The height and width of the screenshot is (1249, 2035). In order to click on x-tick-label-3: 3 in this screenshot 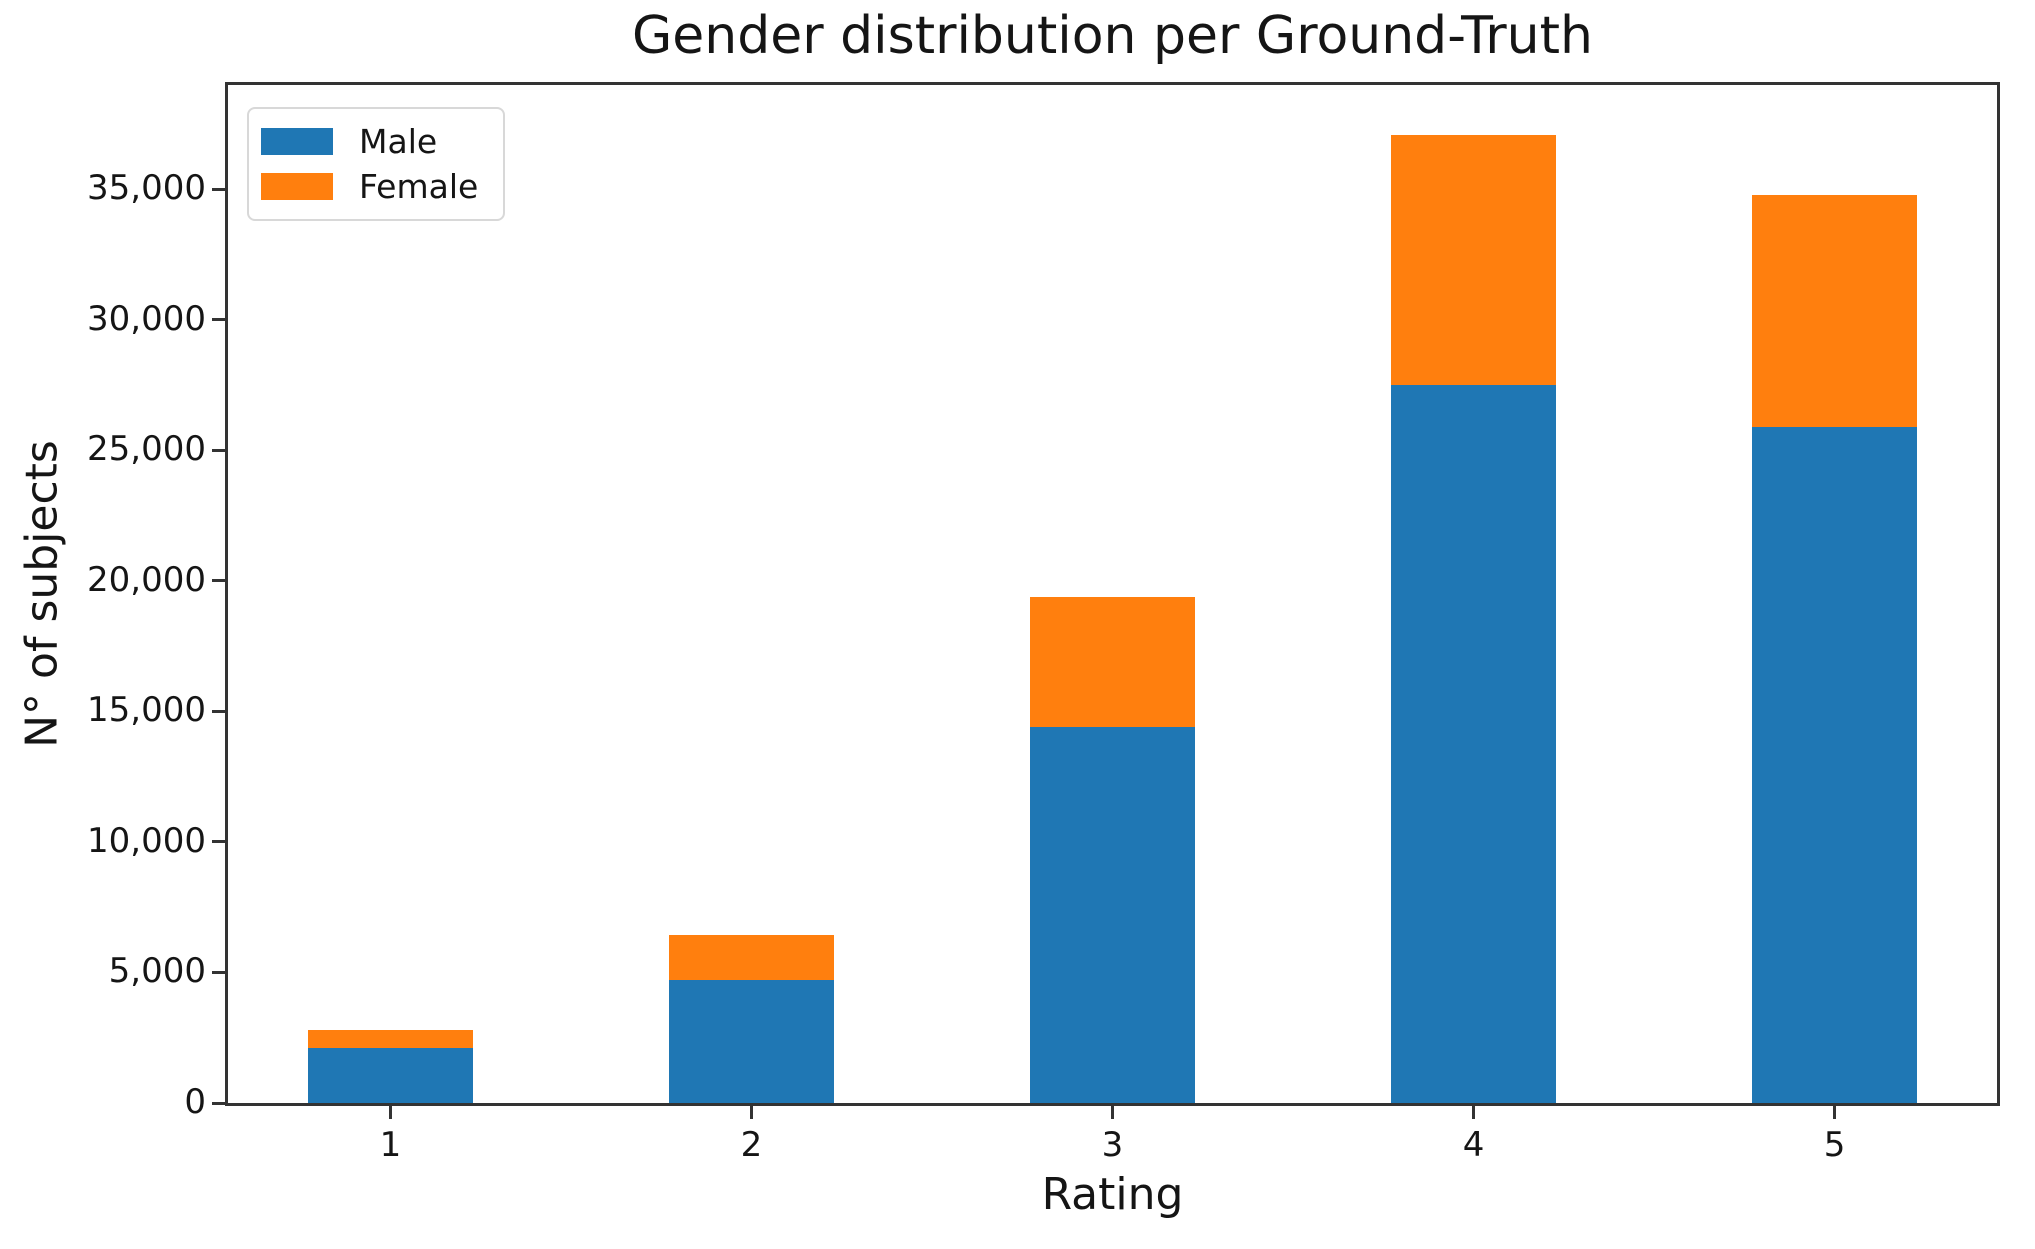, I will do `click(1112, 1145)`.